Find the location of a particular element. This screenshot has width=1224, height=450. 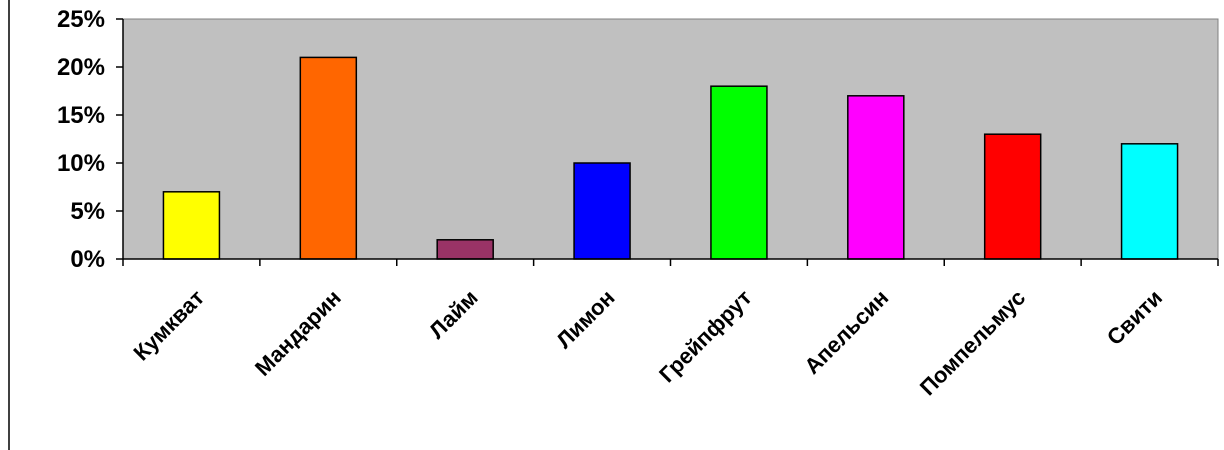

y-tick-label: 15% is located at coordinates (81, 115).